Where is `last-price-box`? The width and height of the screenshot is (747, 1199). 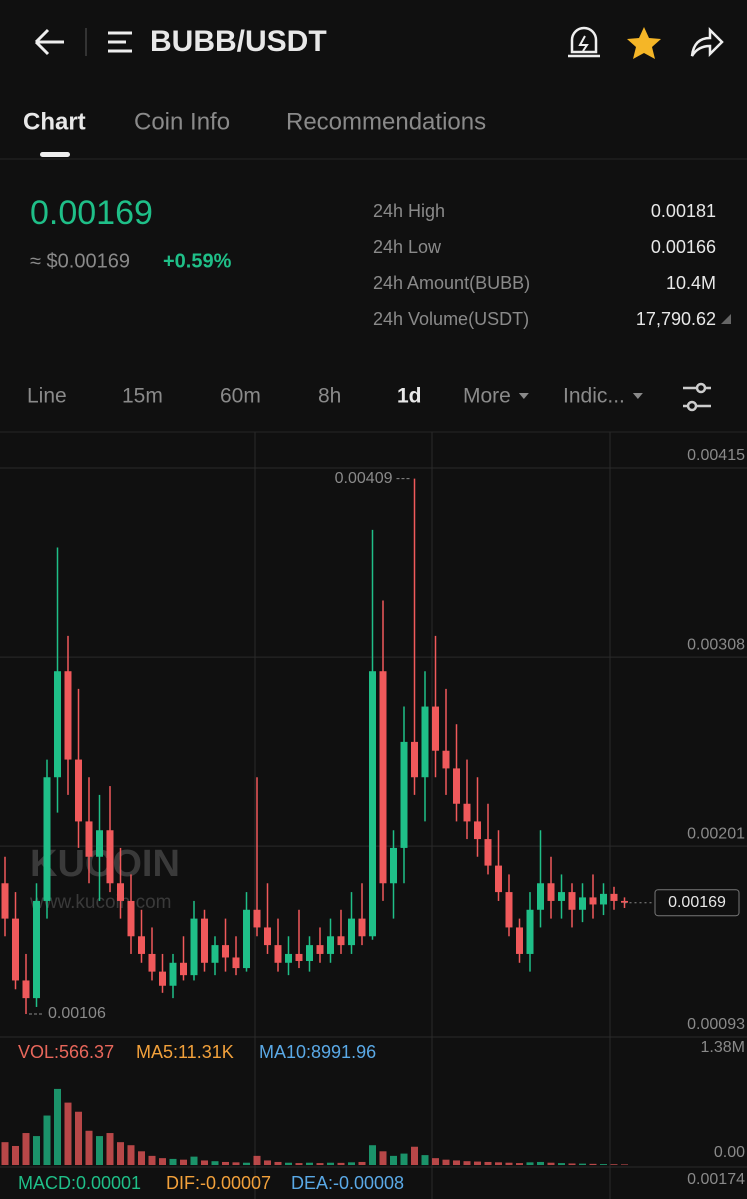 last-price-box is located at coordinates (697, 903).